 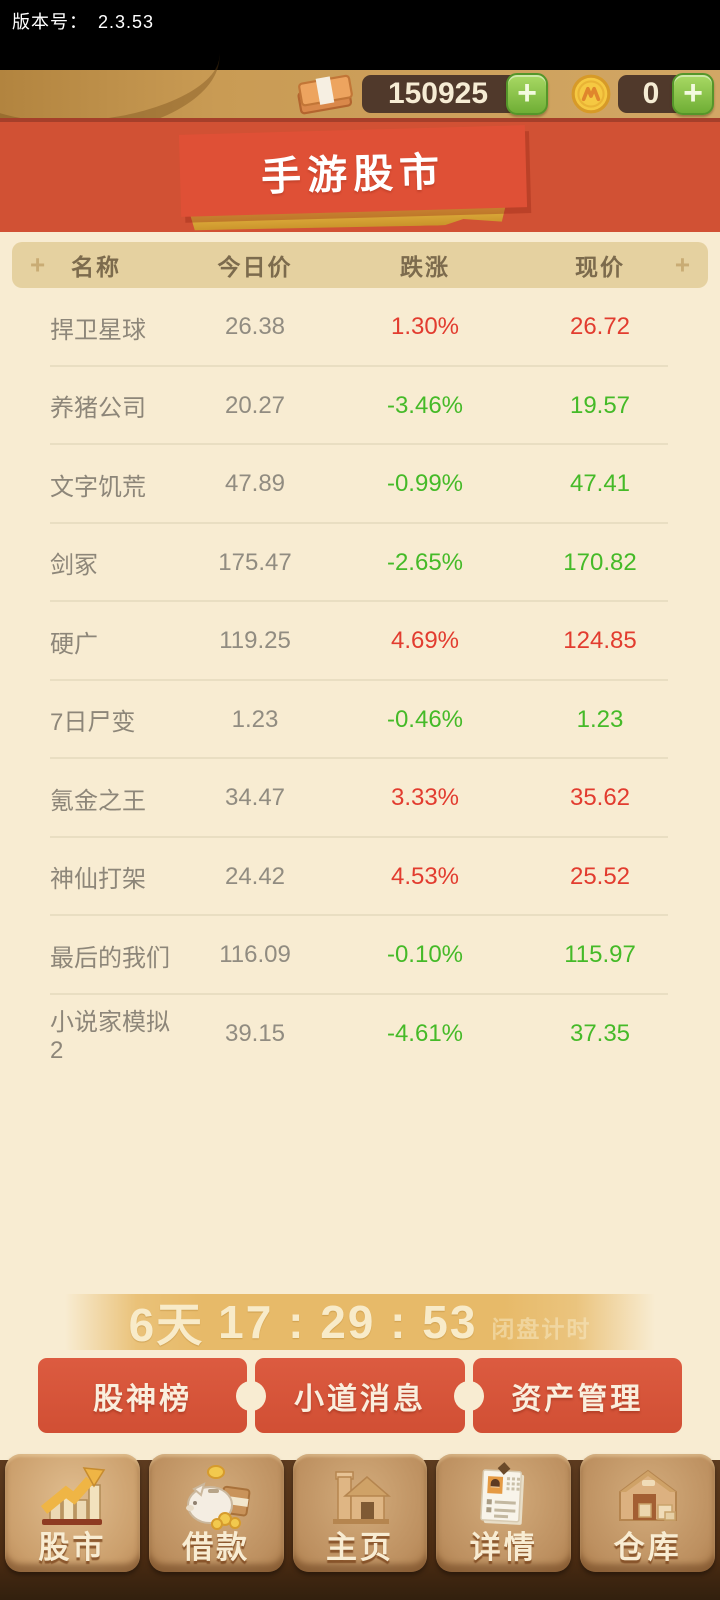 What do you see at coordinates (651, 93) in the screenshot?
I see `coin-amount: 0` at bounding box center [651, 93].